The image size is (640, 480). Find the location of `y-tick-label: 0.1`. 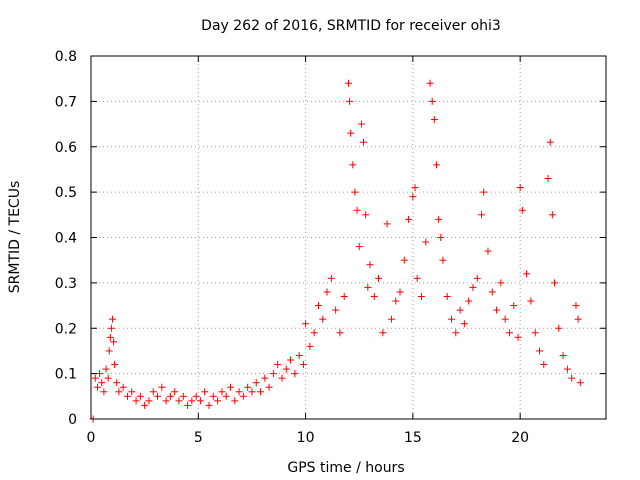

y-tick-label: 0.1 is located at coordinates (66, 375).